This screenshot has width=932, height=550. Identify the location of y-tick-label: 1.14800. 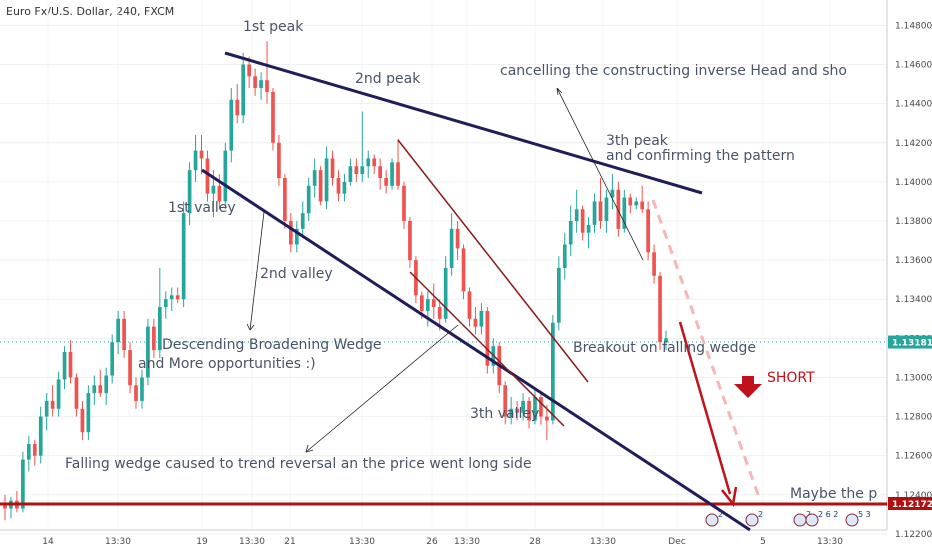
(913, 26).